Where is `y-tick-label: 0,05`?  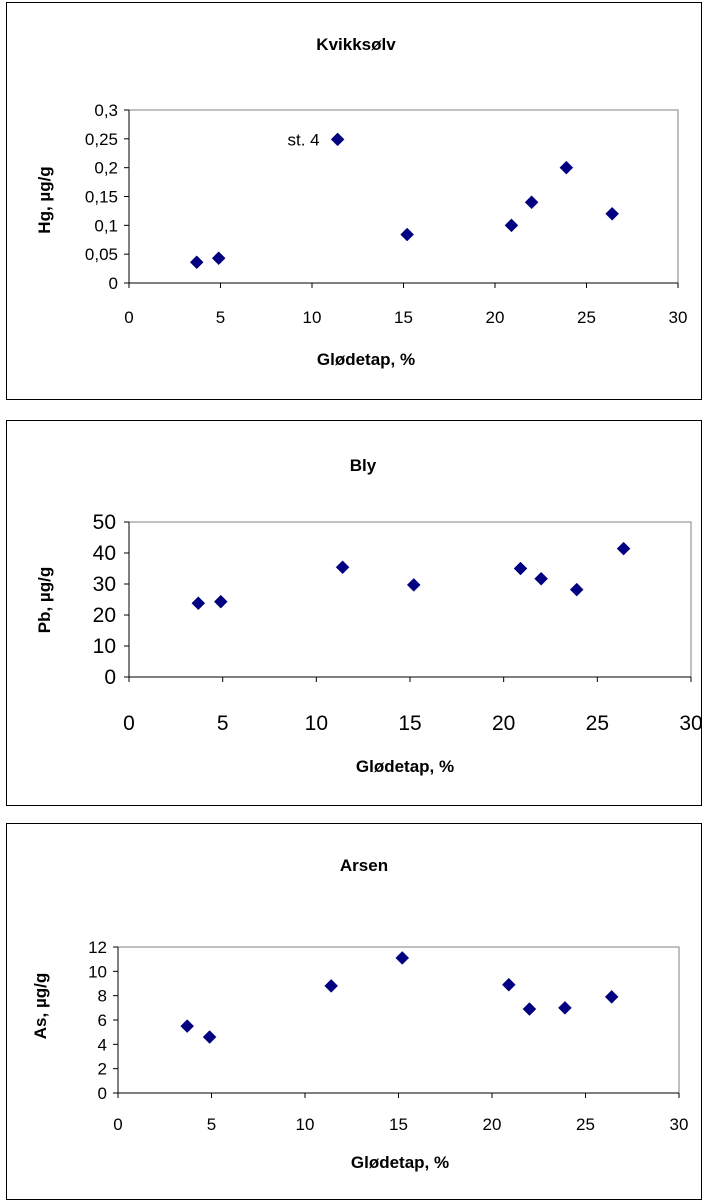 y-tick-label: 0,05 is located at coordinates (101, 254).